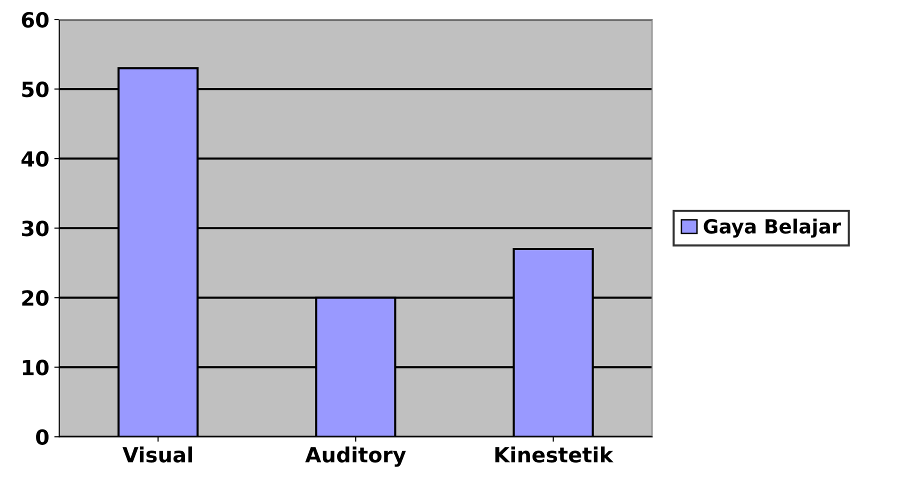  I want to click on x-tick-label: Auditory, so click(355, 456).